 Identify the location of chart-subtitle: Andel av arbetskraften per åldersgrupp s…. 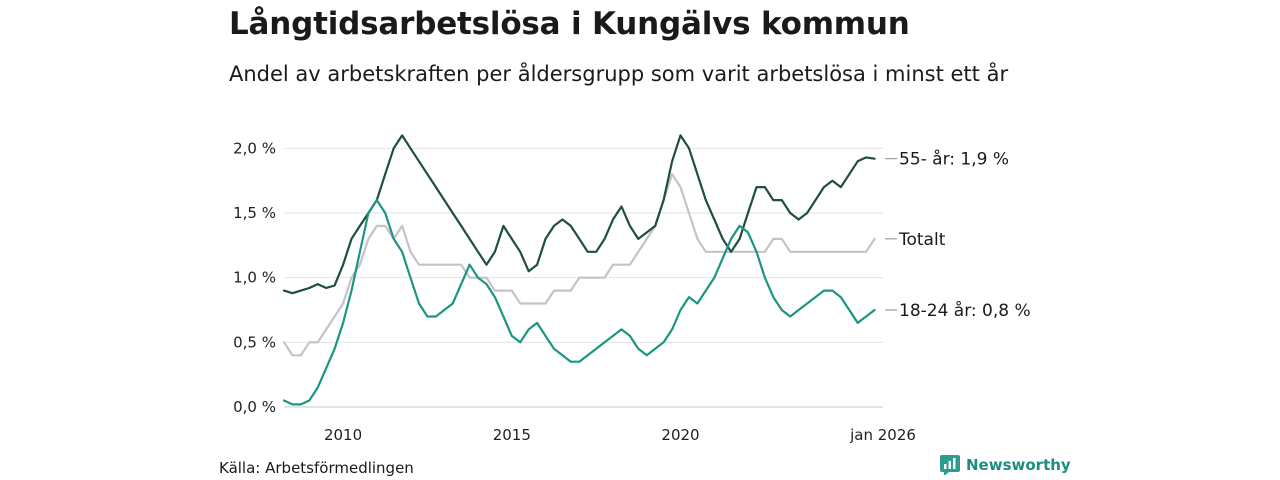
(619, 74).